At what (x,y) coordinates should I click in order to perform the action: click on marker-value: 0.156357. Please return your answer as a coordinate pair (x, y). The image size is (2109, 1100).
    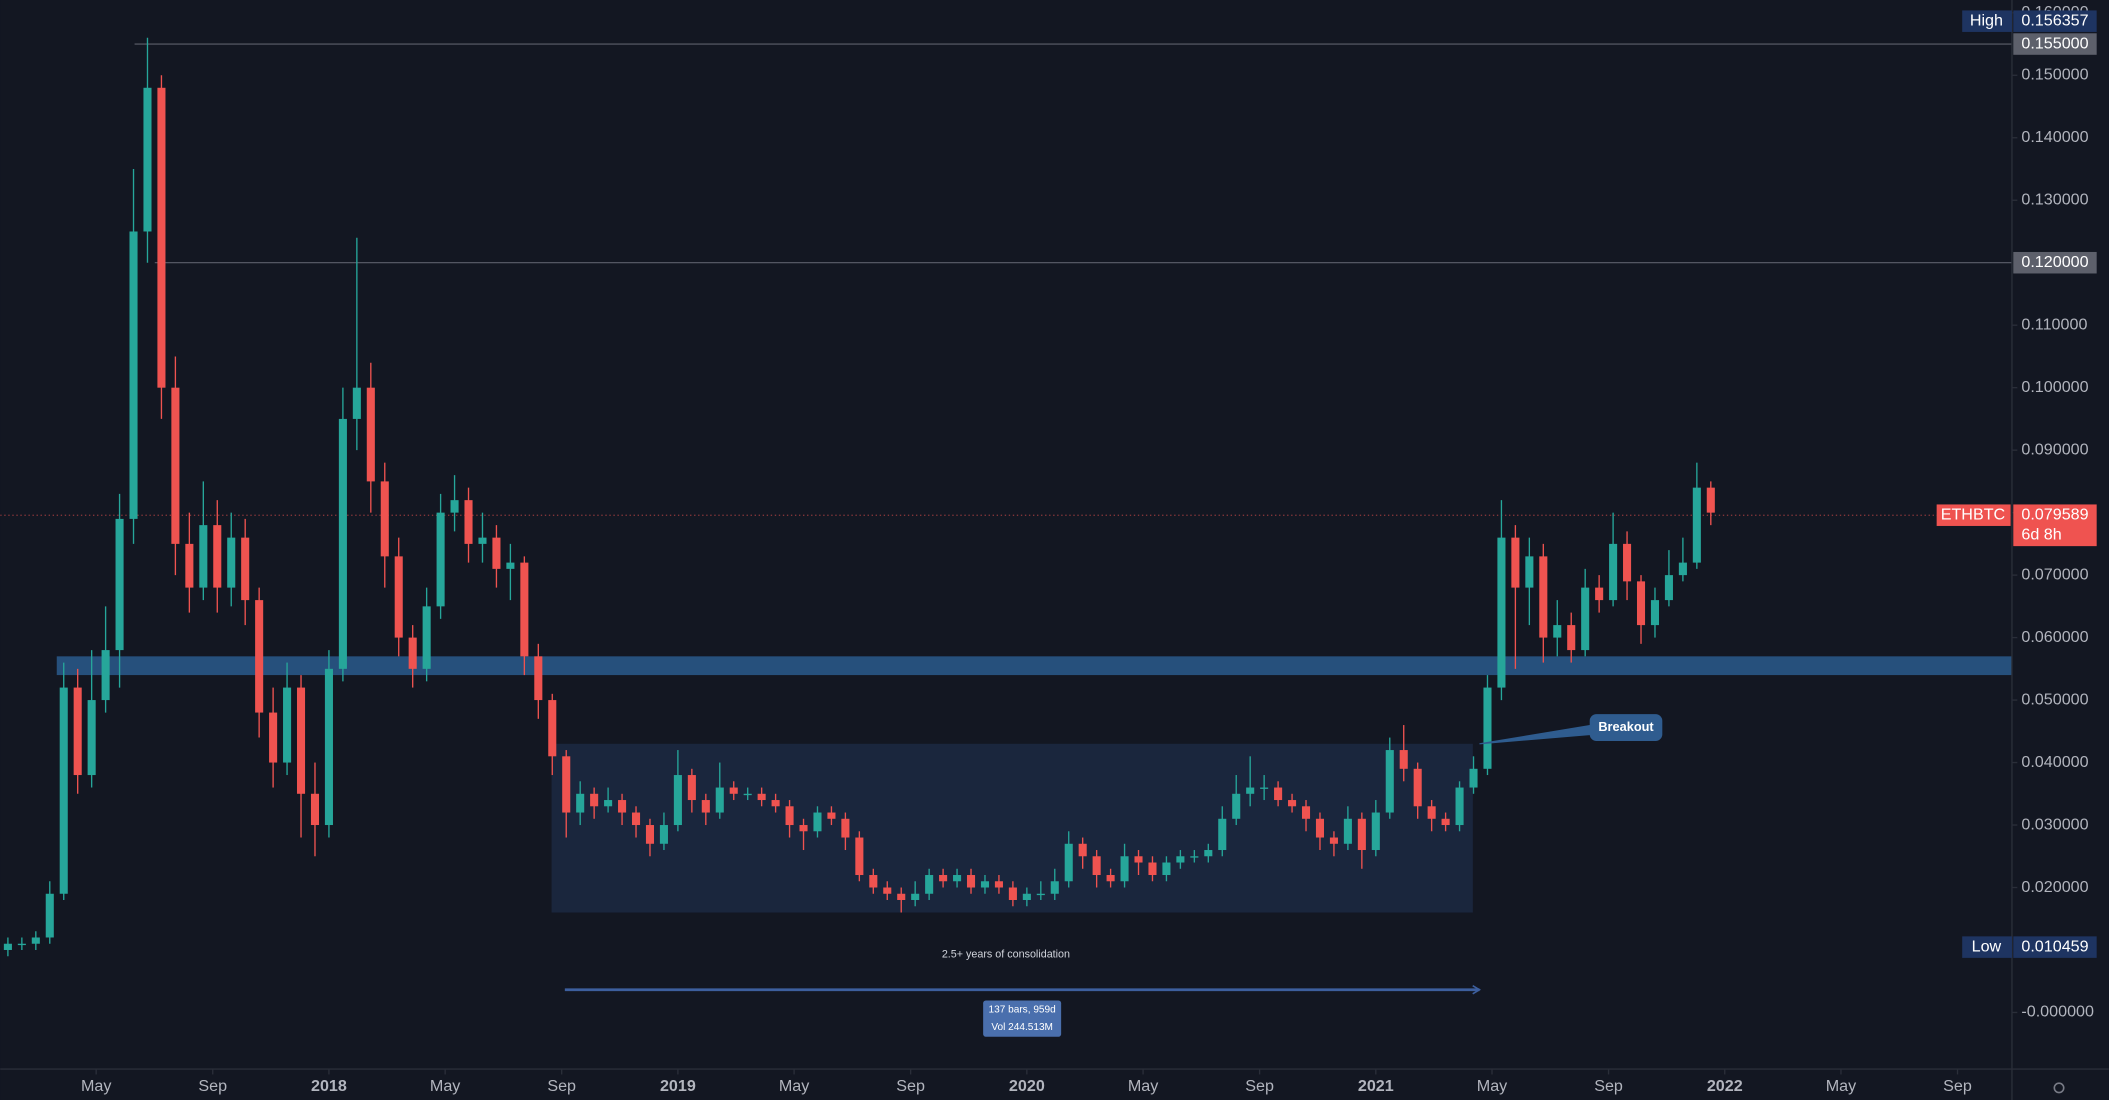
    Looking at the image, I should click on (2054, 20).